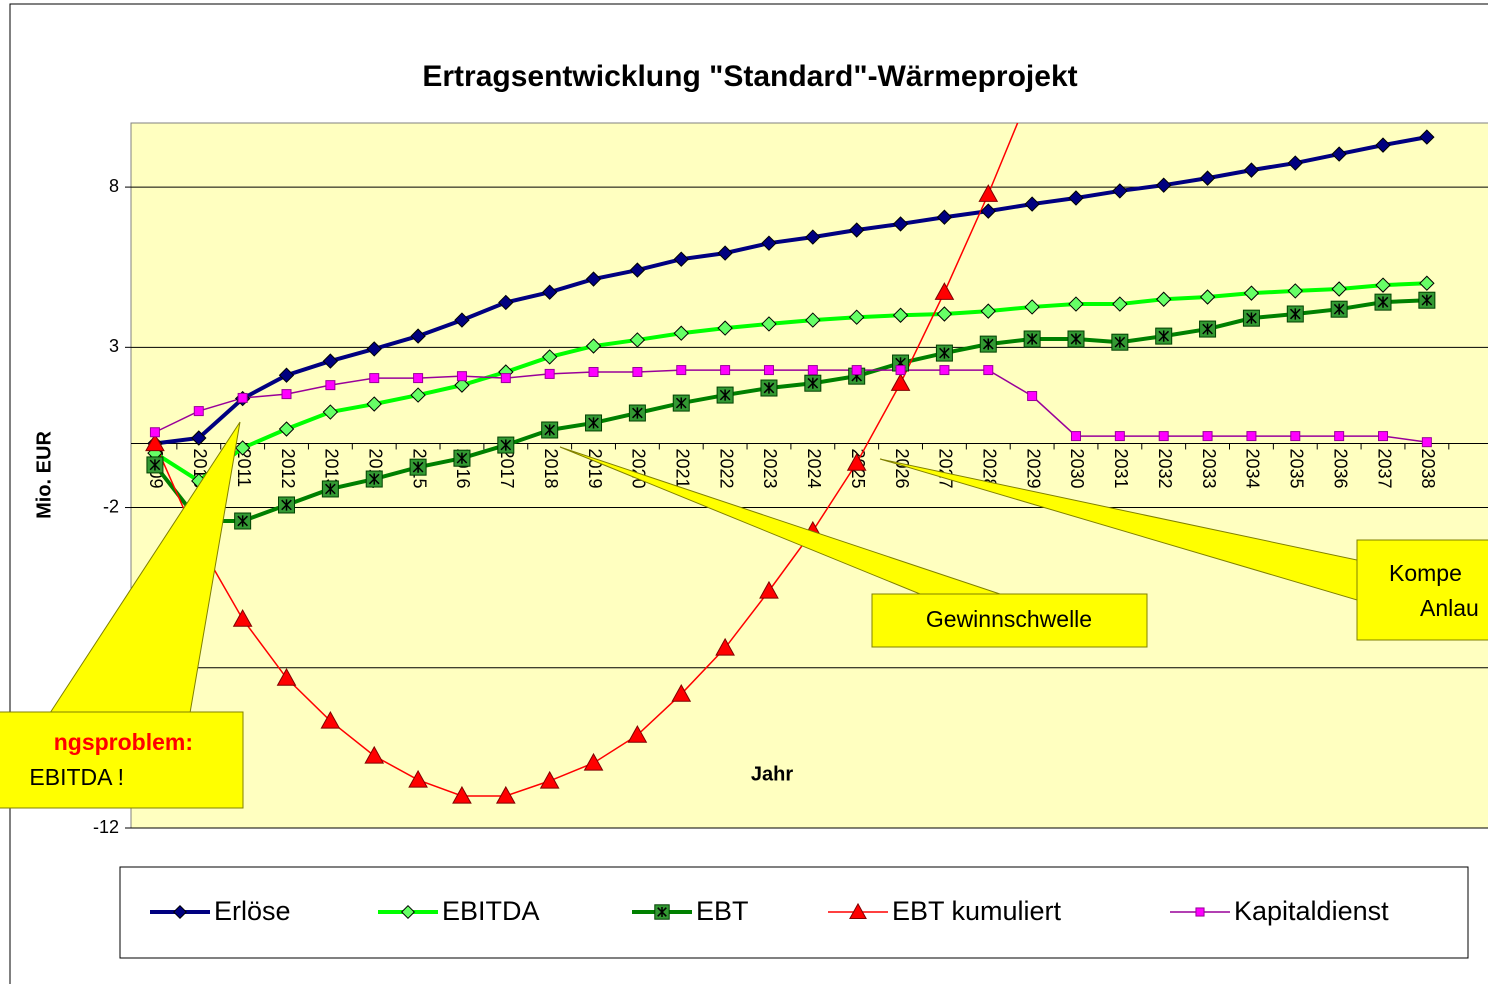 The height and width of the screenshot is (989, 1488). Describe the element at coordinates (106, 827) in the screenshot. I see `y-tick-label: -12` at that location.